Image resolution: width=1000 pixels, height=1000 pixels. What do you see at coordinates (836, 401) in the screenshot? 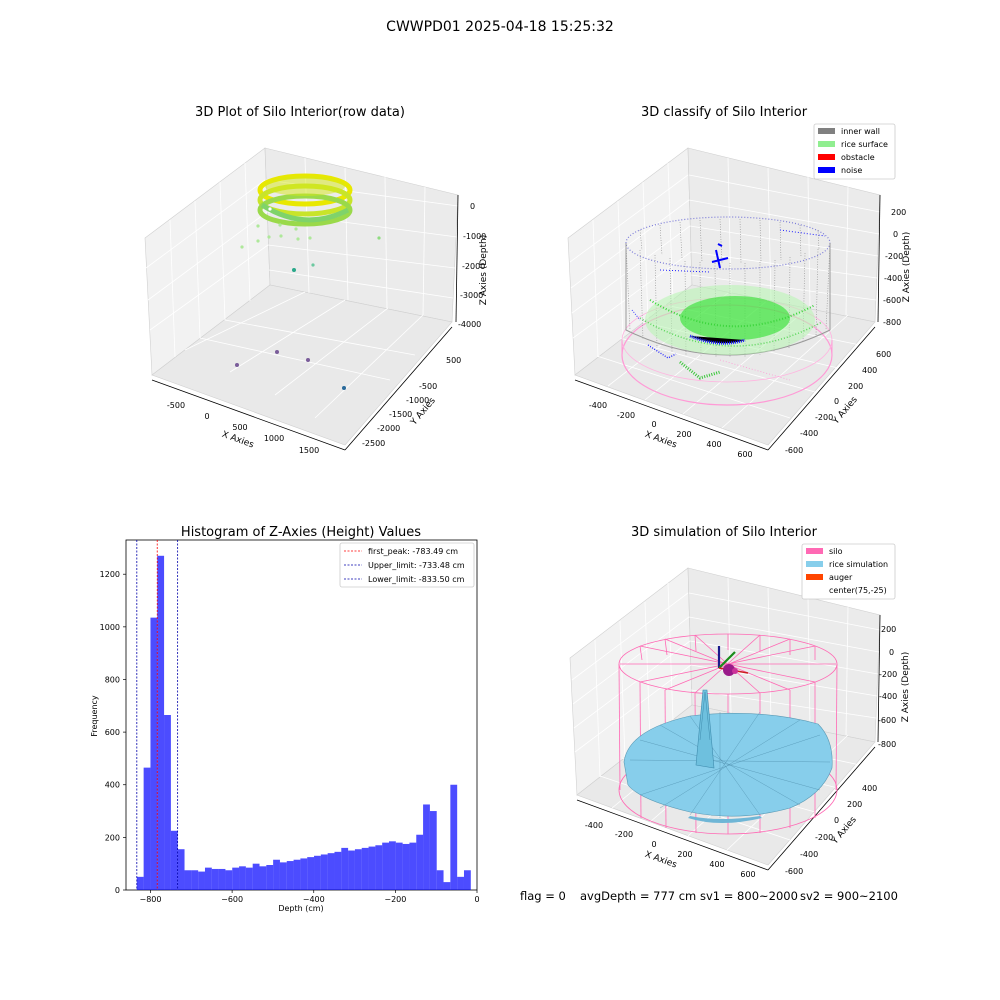
I see `classify-ytick: 0` at bounding box center [836, 401].